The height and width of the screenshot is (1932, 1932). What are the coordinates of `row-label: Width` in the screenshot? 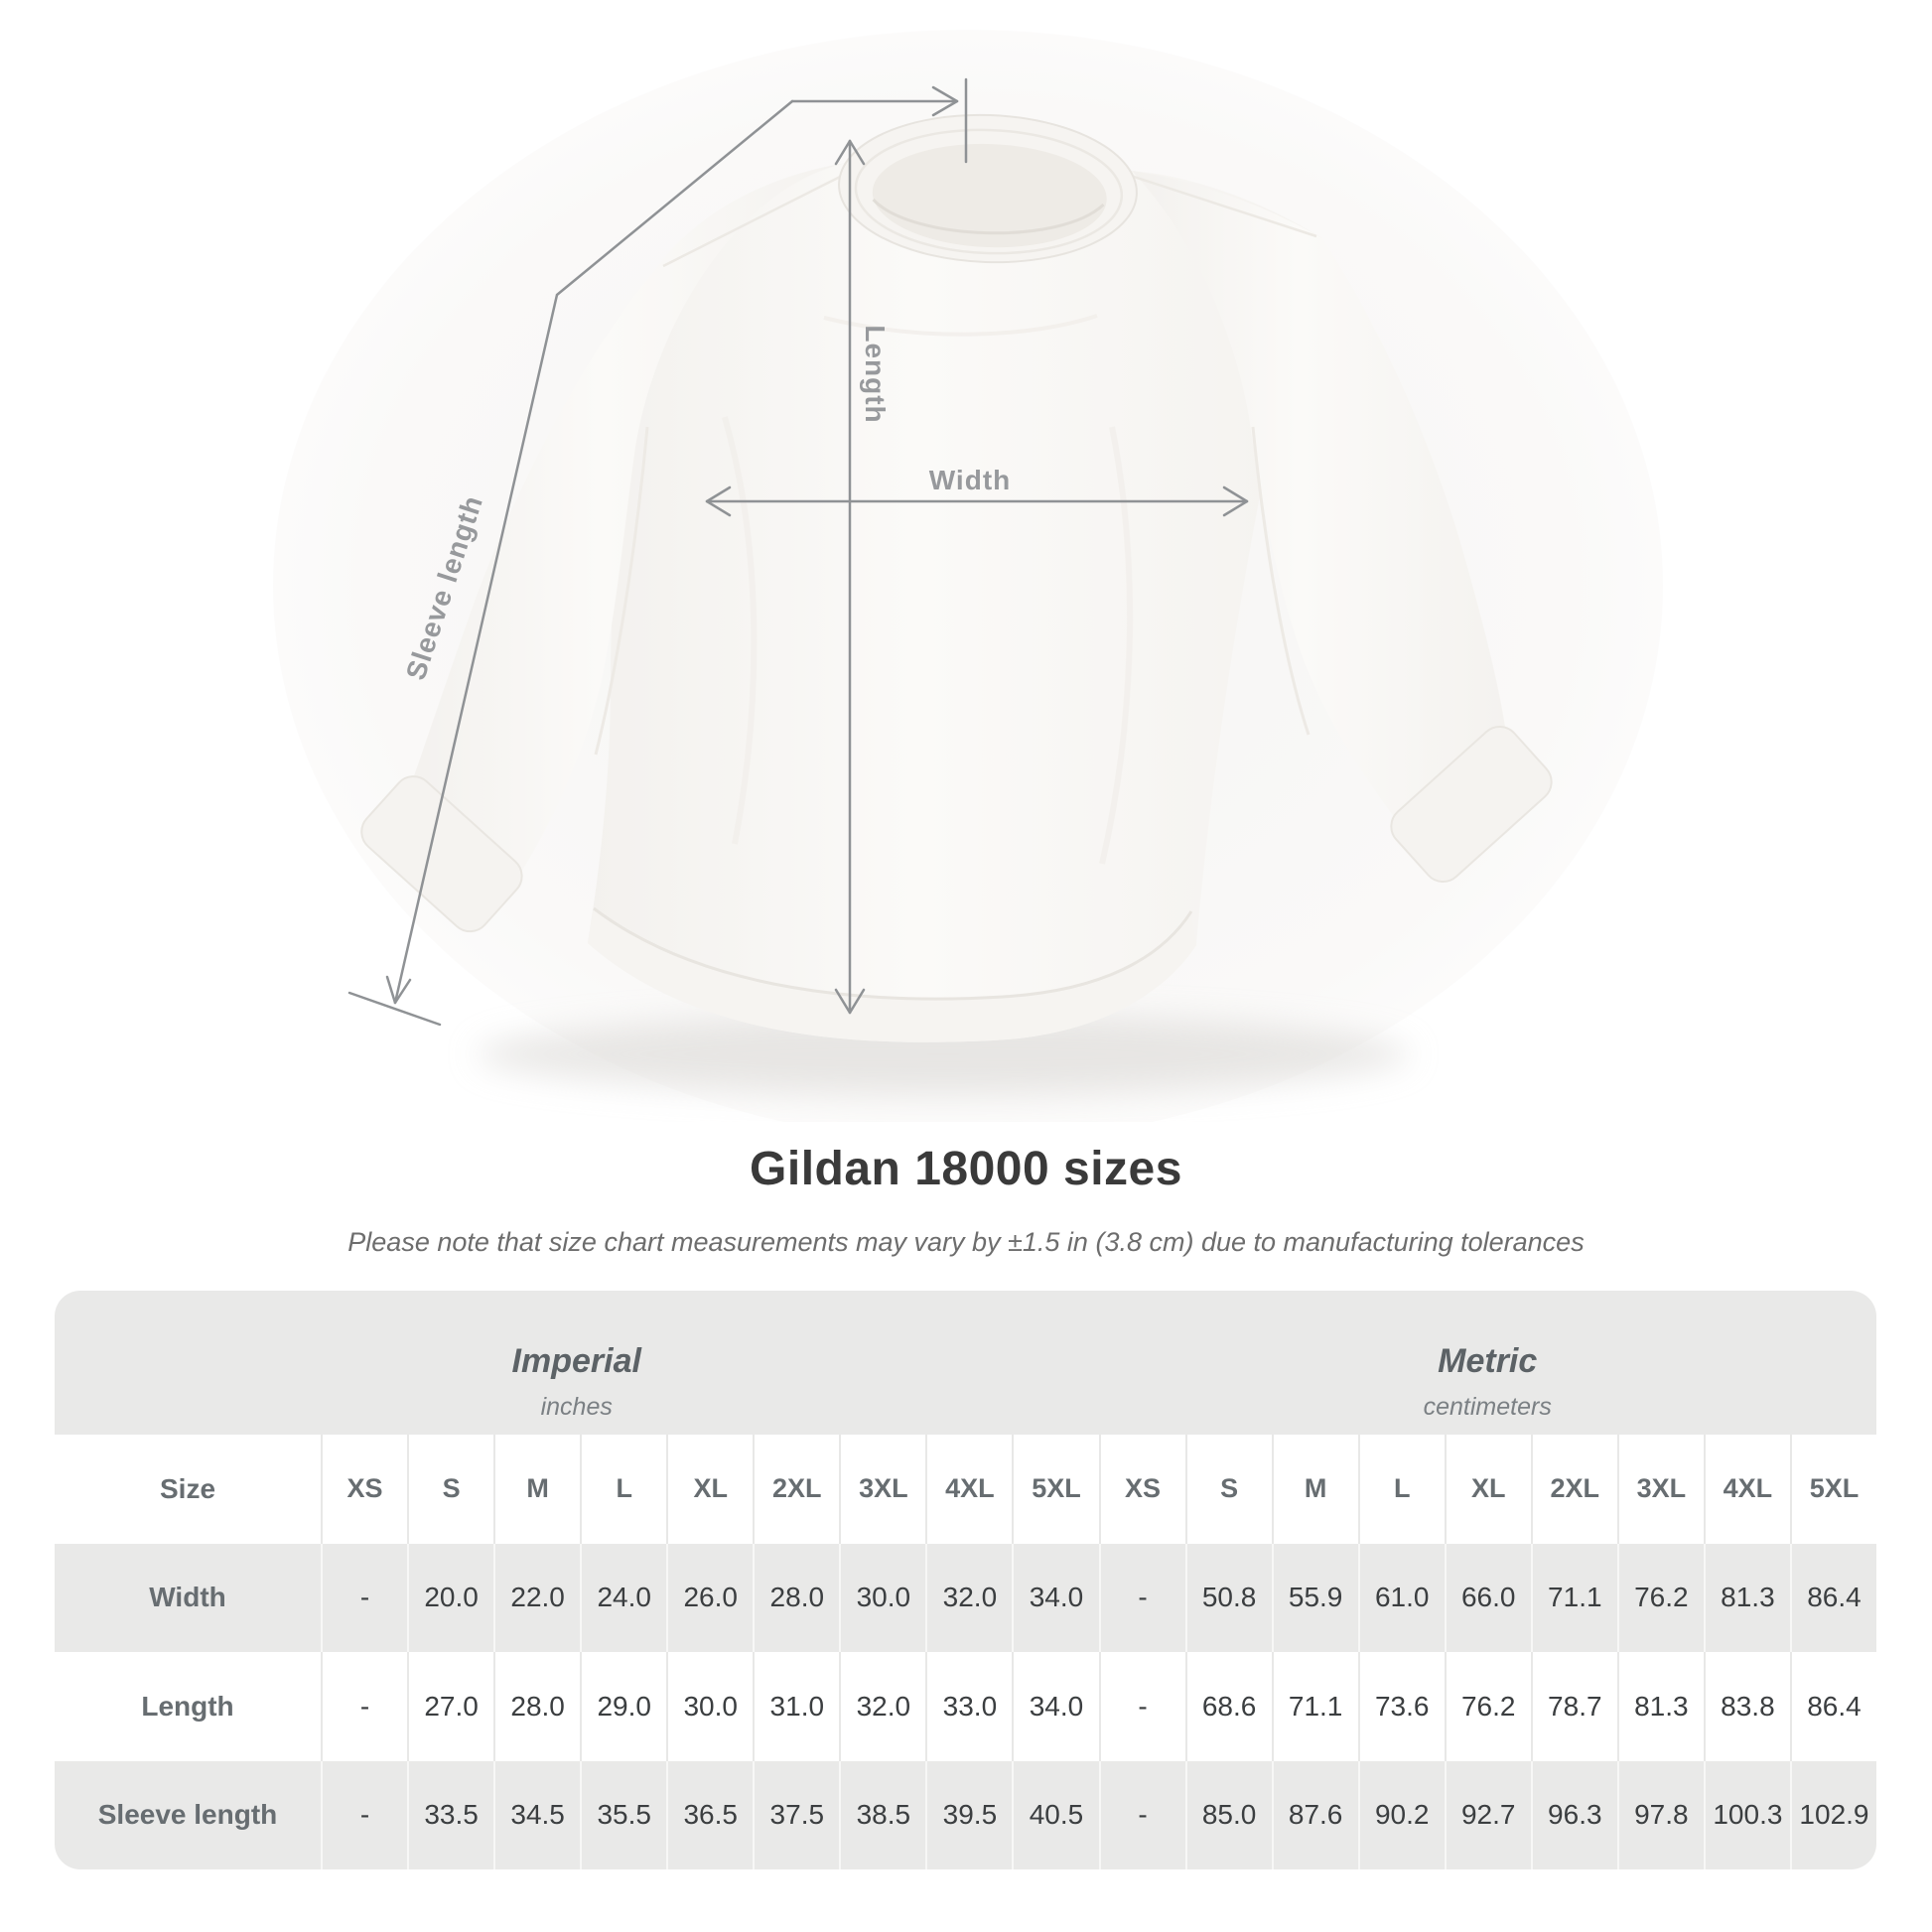 It's located at (188, 1599).